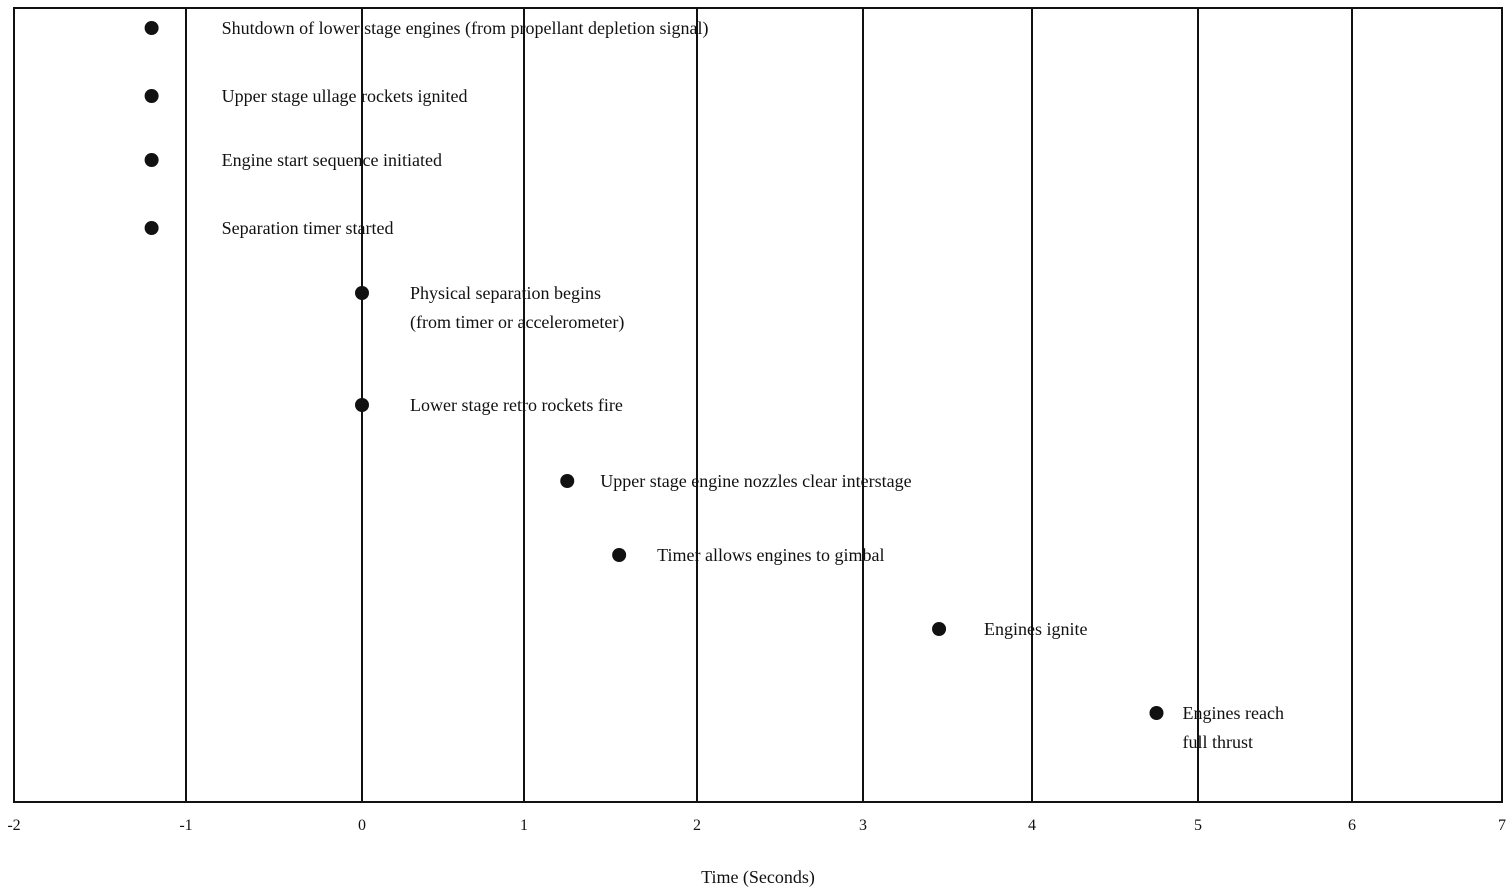  Describe the element at coordinates (1035, 629) in the screenshot. I see `event-label: Engines ignite` at that location.